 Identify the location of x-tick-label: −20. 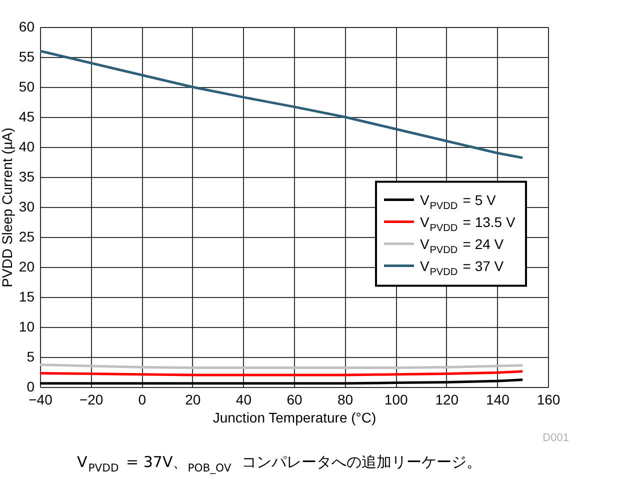
(91, 400).